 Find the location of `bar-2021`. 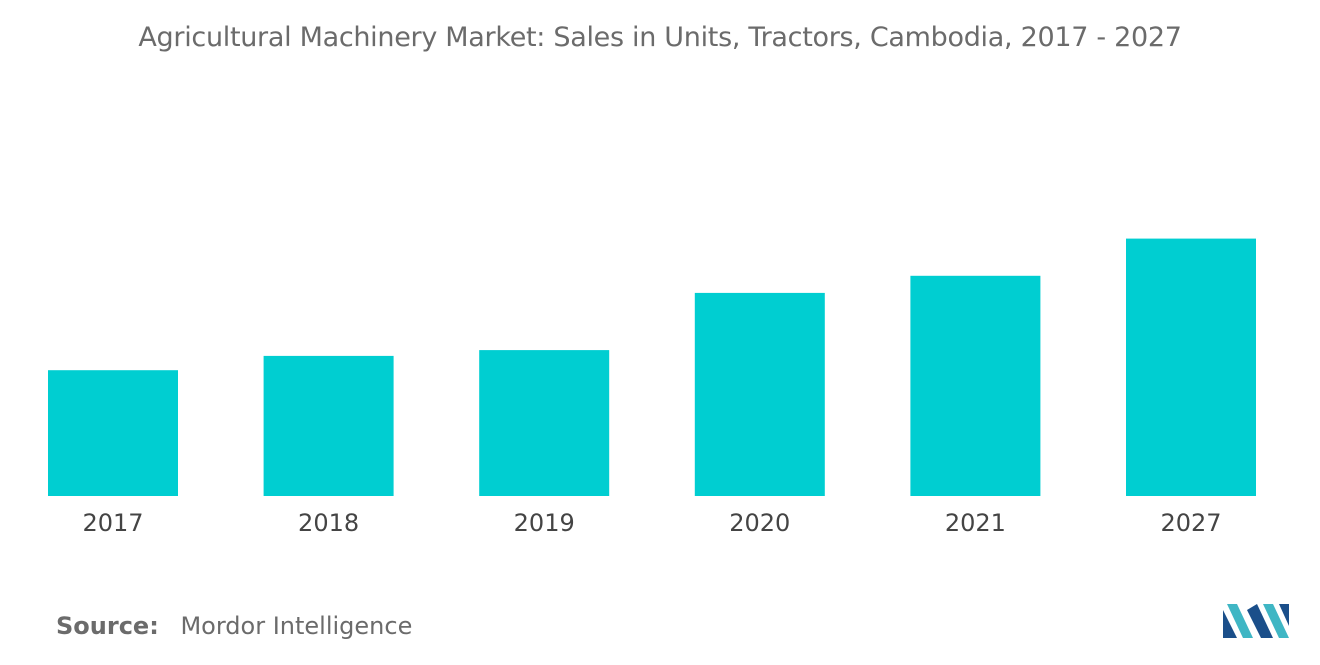

bar-2021 is located at coordinates (975, 385).